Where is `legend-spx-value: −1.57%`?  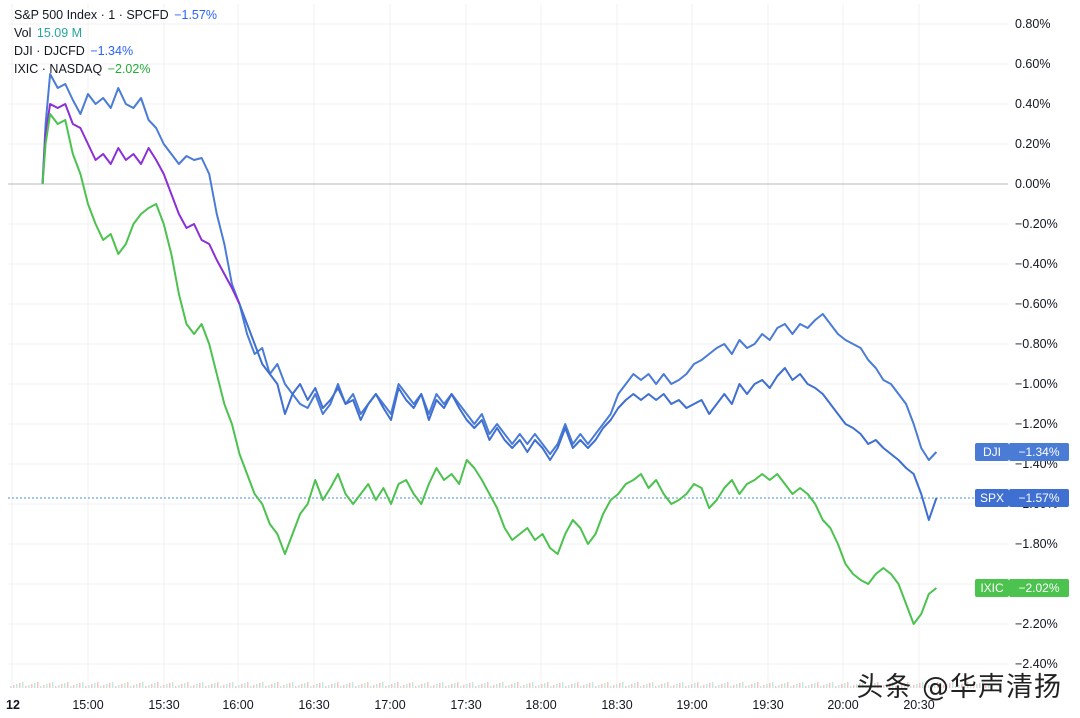 legend-spx-value: −1.57% is located at coordinates (195, 15).